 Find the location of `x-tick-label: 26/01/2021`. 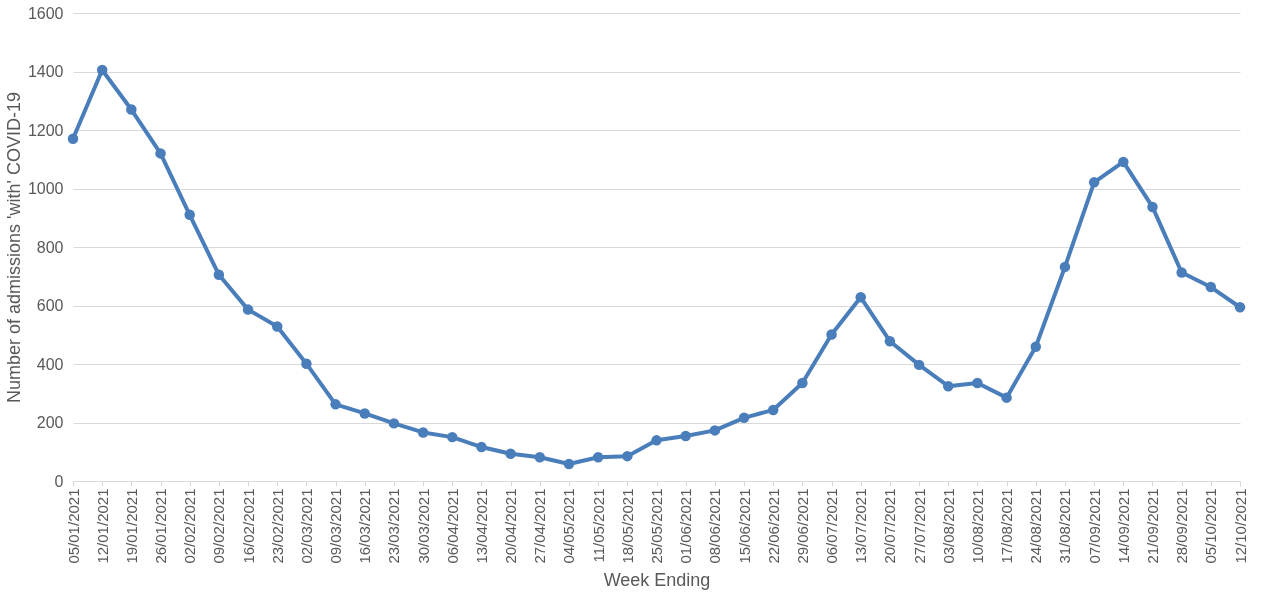

x-tick-label: 26/01/2021 is located at coordinates (161, 526).